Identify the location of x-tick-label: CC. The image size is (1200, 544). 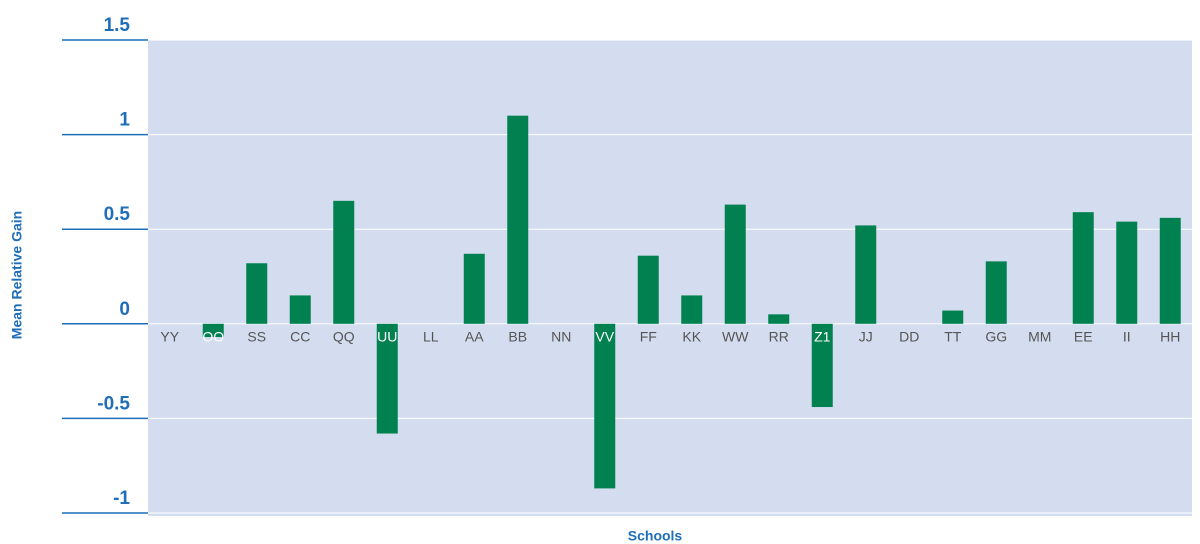
(300, 337).